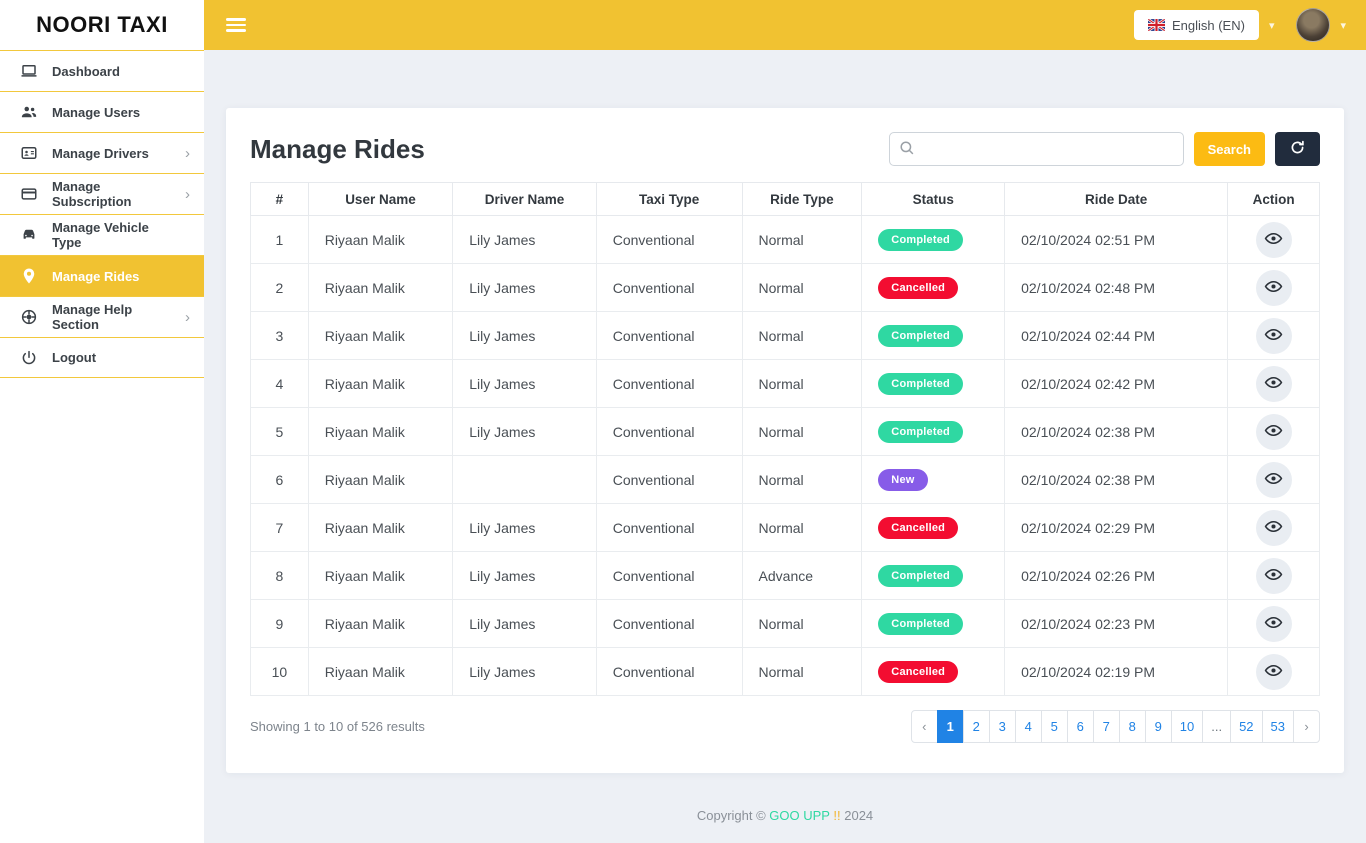 The image size is (1366, 843). What do you see at coordinates (1132, 726) in the screenshot?
I see `pagination-page-8: 8` at bounding box center [1132, 726].